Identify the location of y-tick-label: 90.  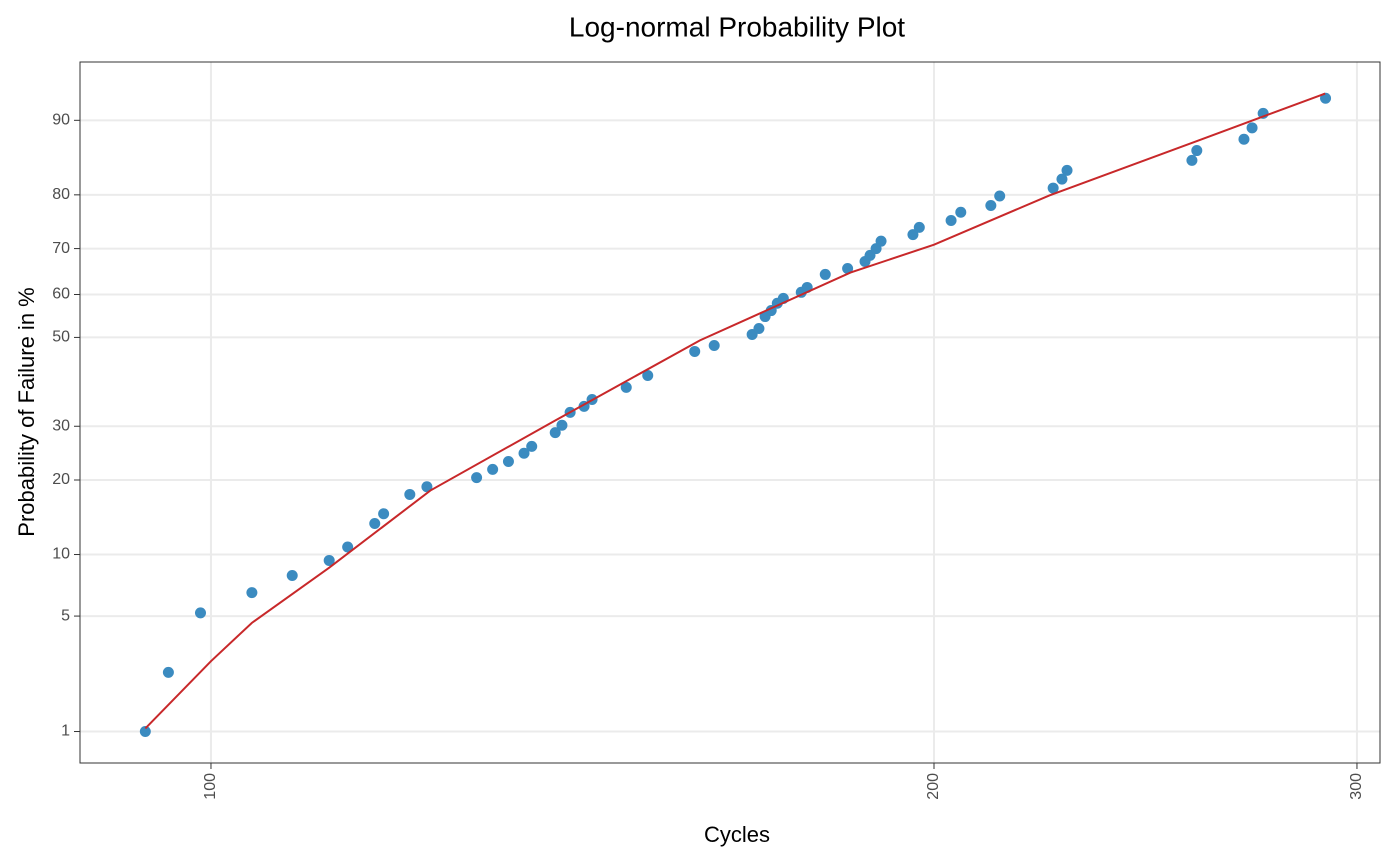
(61, 120).